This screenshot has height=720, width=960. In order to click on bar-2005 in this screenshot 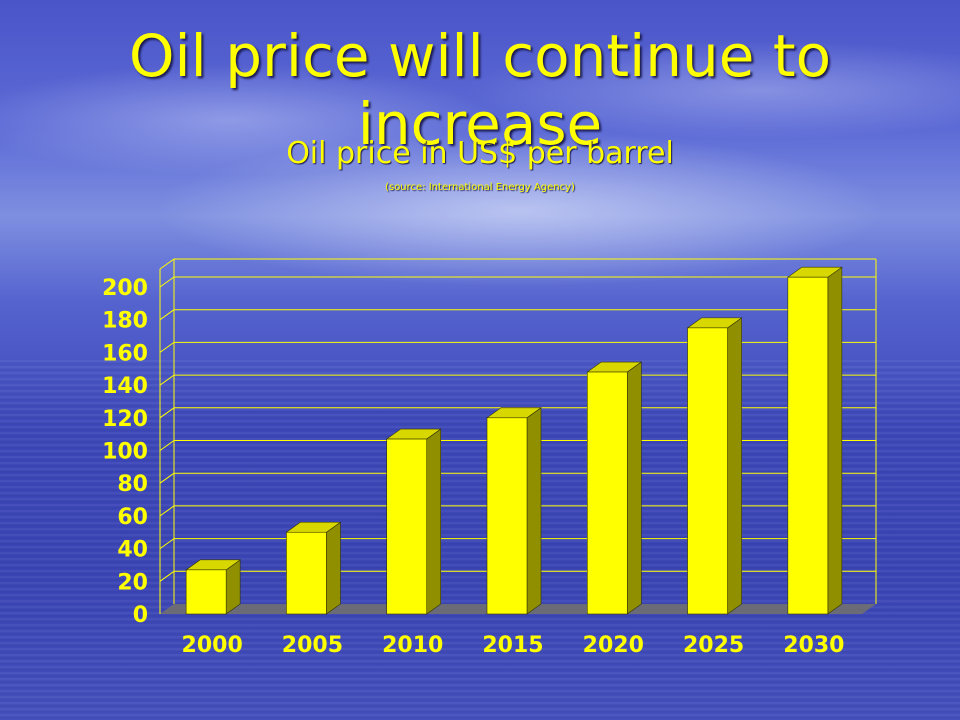, I will do `click(313, 568)`.